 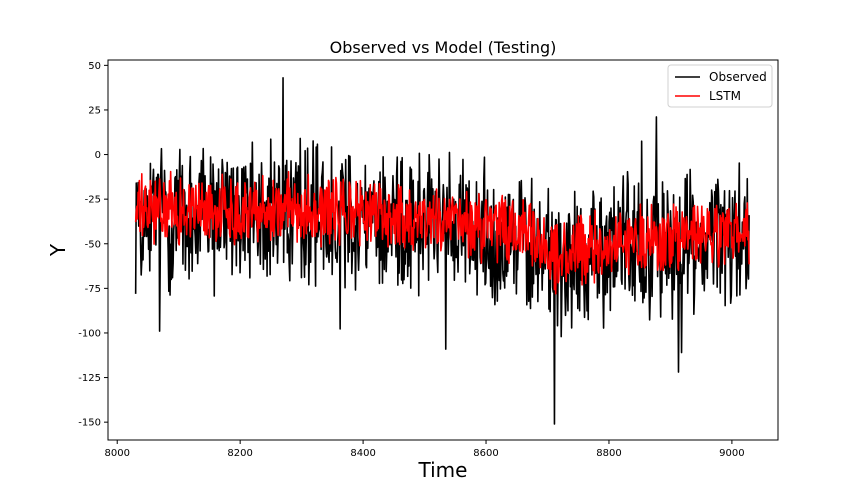 I want to click on legend-label-lstm: LSTM, so click(x=725, y=96).